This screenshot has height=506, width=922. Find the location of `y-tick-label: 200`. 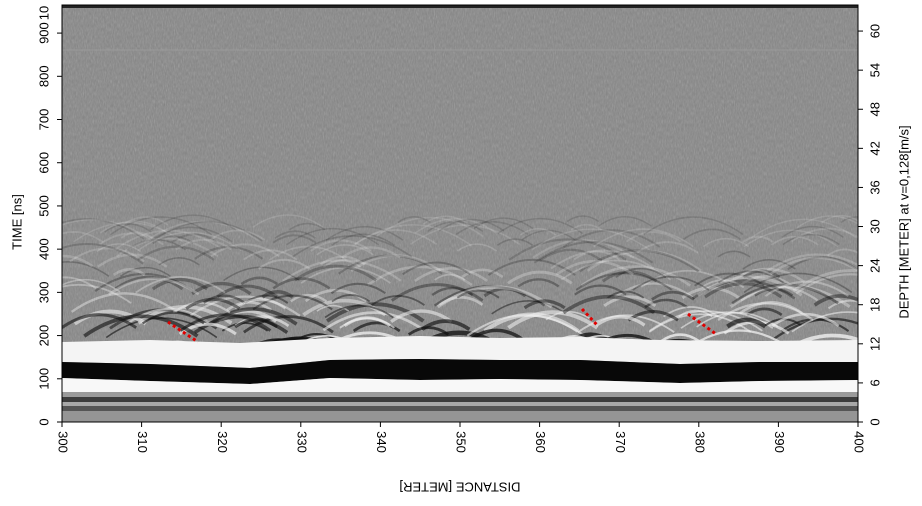

y-tick-label: 200 is located at coordinates (43, 336).